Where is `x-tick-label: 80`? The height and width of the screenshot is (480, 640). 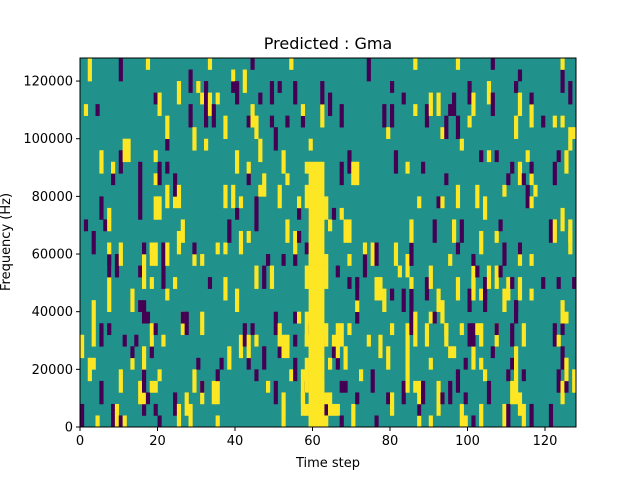
x-tick-label: 80 is located at coordinates (390, 441).